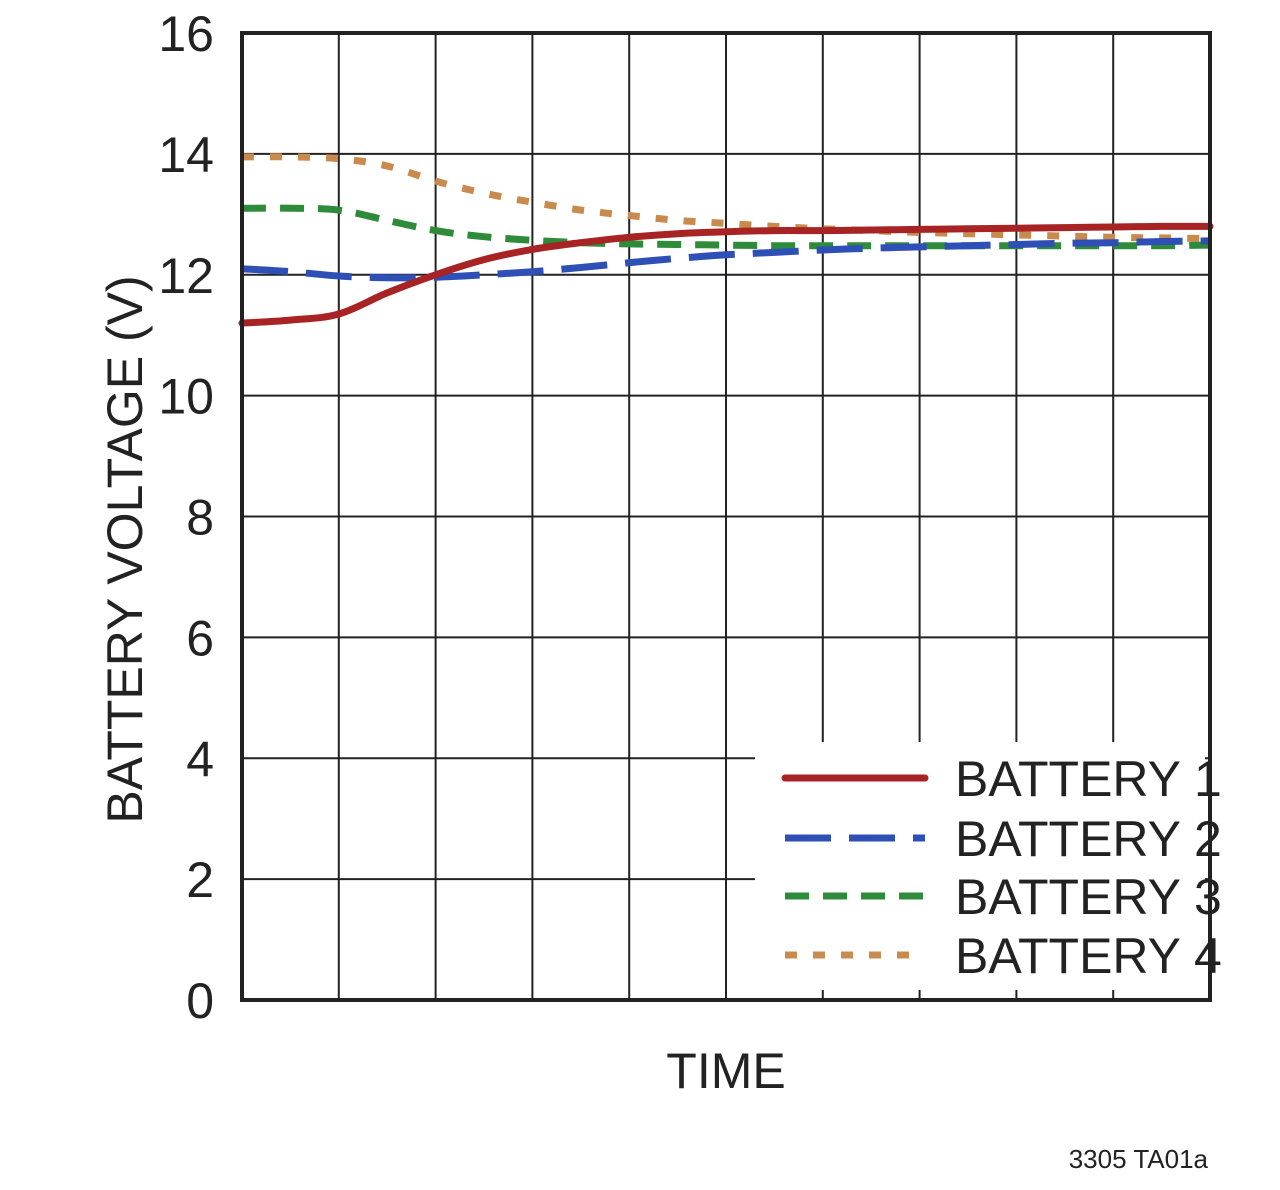 The image size is (1280, 1190). I want to click on y-axis-label: BATTERY VOLTAGE (V), so click(125, 549).